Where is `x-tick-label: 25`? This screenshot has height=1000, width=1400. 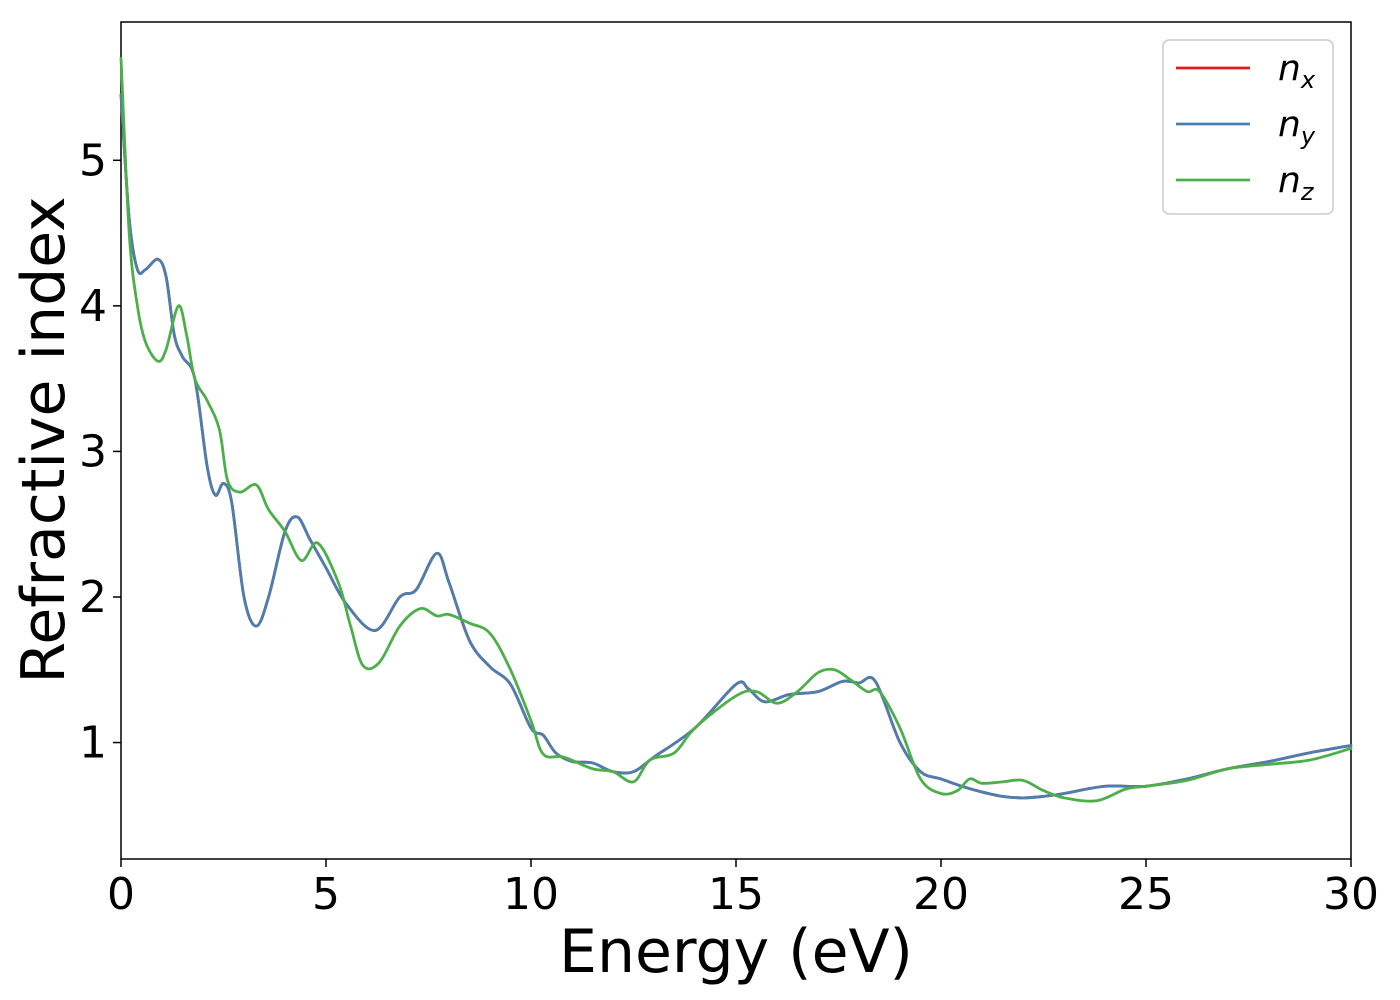 x-tick-label: 25 is located at coordinates (1146, 894).